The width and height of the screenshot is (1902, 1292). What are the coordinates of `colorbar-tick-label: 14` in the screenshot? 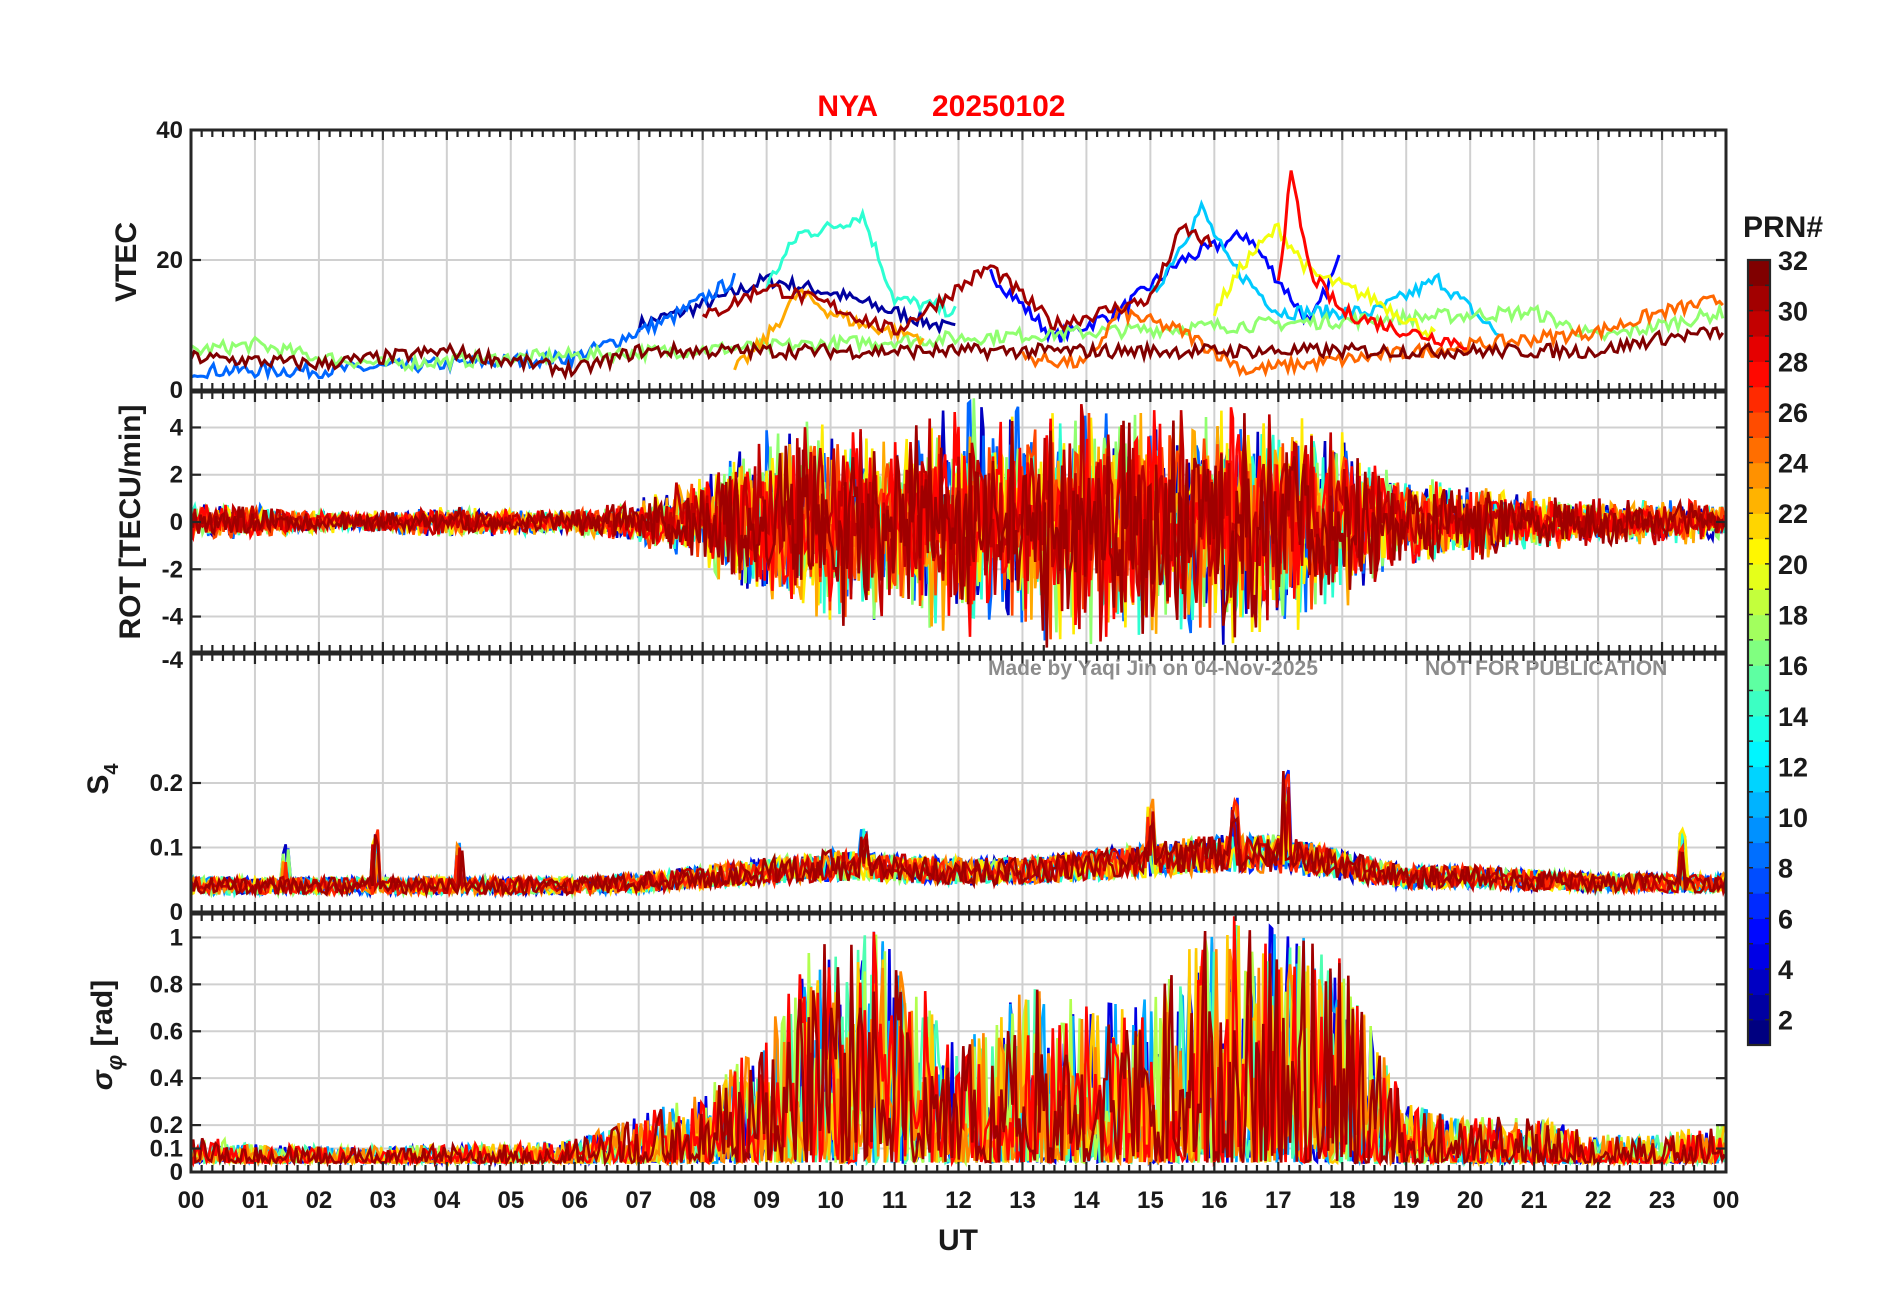 It's located at (1793, 717).